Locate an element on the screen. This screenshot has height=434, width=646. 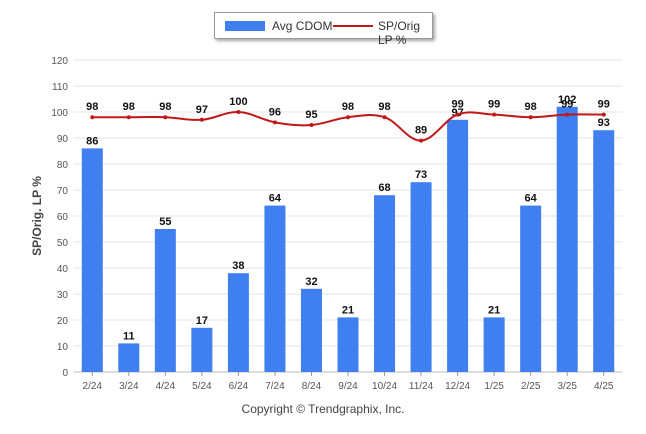
legend-swatch-avg-cdom is located at coordinates (245, 26).